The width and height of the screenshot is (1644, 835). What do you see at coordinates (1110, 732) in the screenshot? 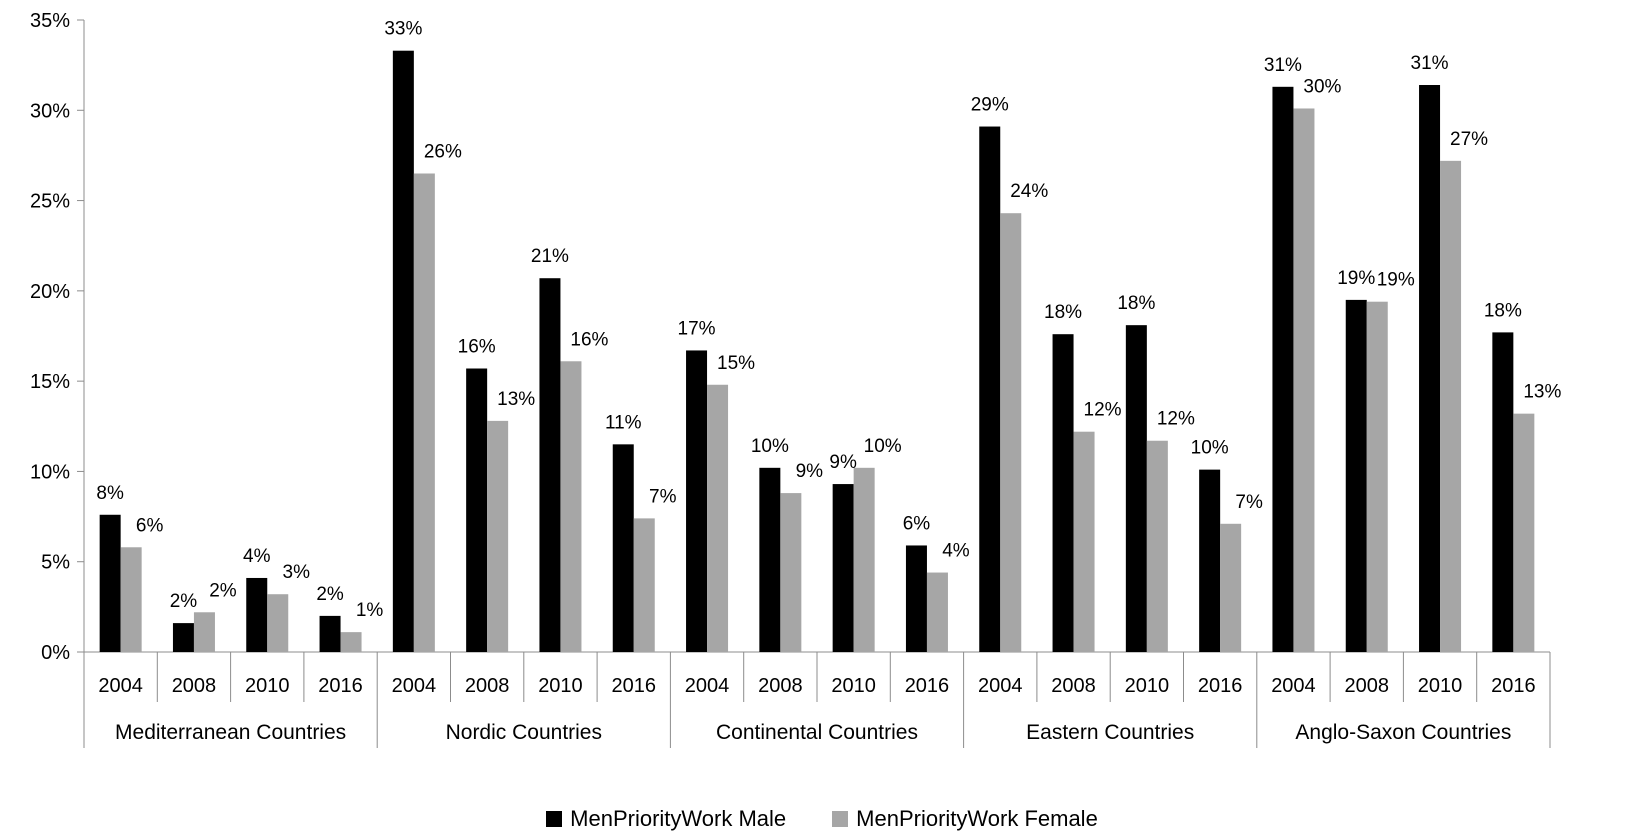
I see `x-group-label: Eastern Countries` at bounding box center [1110, 732].